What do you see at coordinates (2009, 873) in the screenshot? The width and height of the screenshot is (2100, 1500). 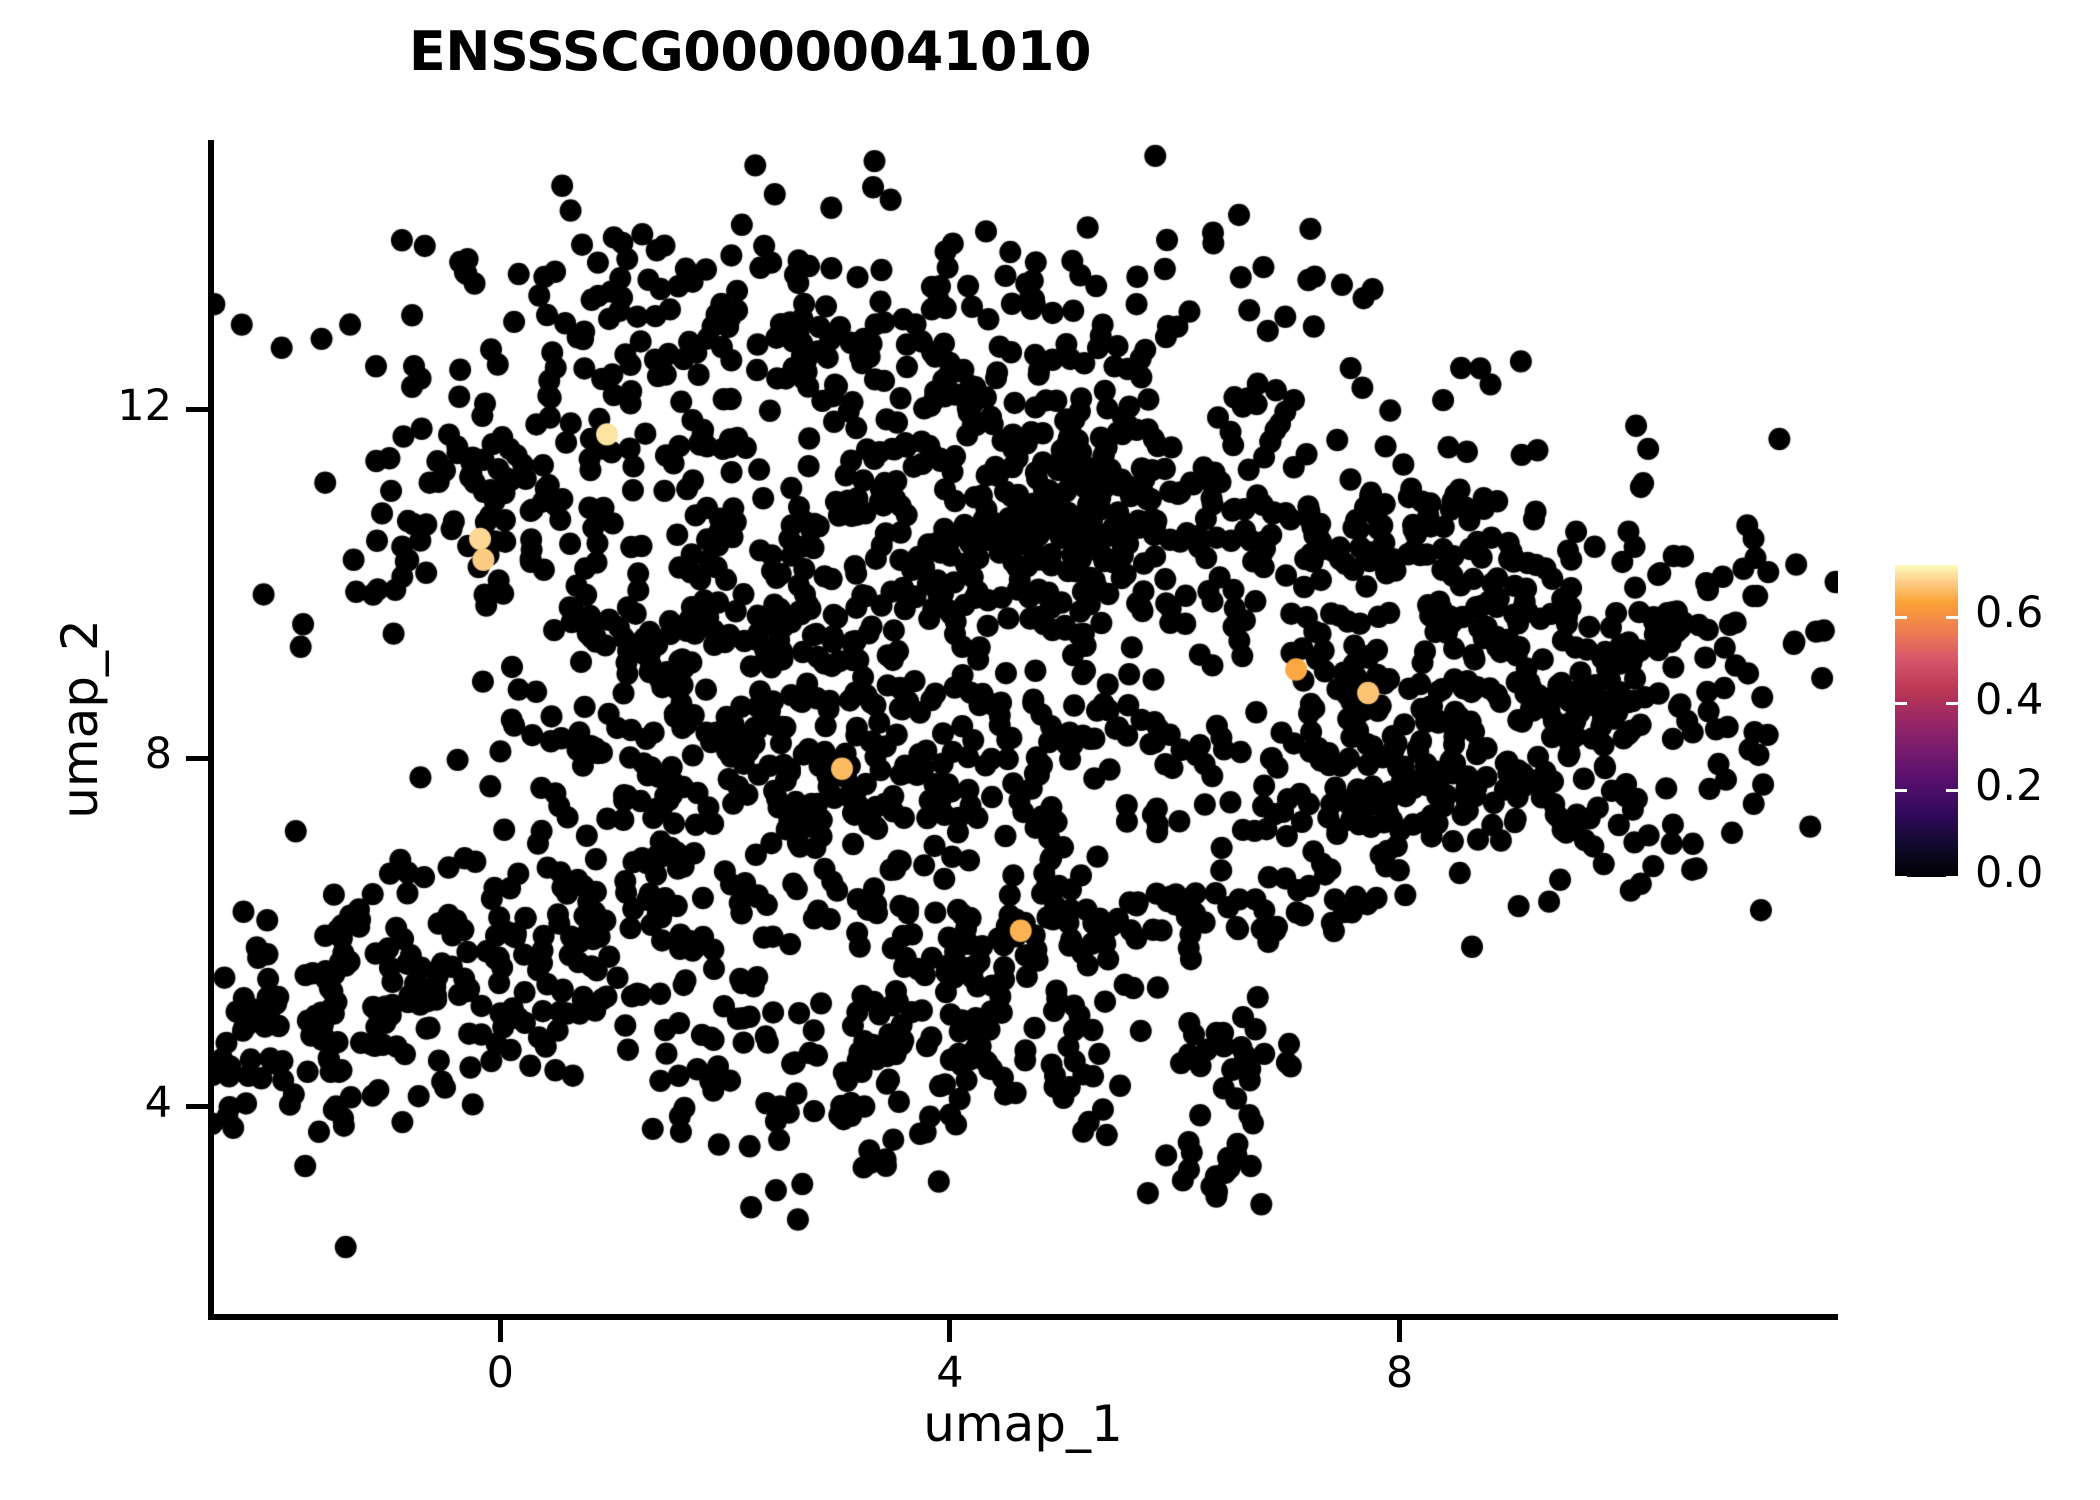 I see `colorbar-tick-label: 0.0` at bounding box center [2009, 873].